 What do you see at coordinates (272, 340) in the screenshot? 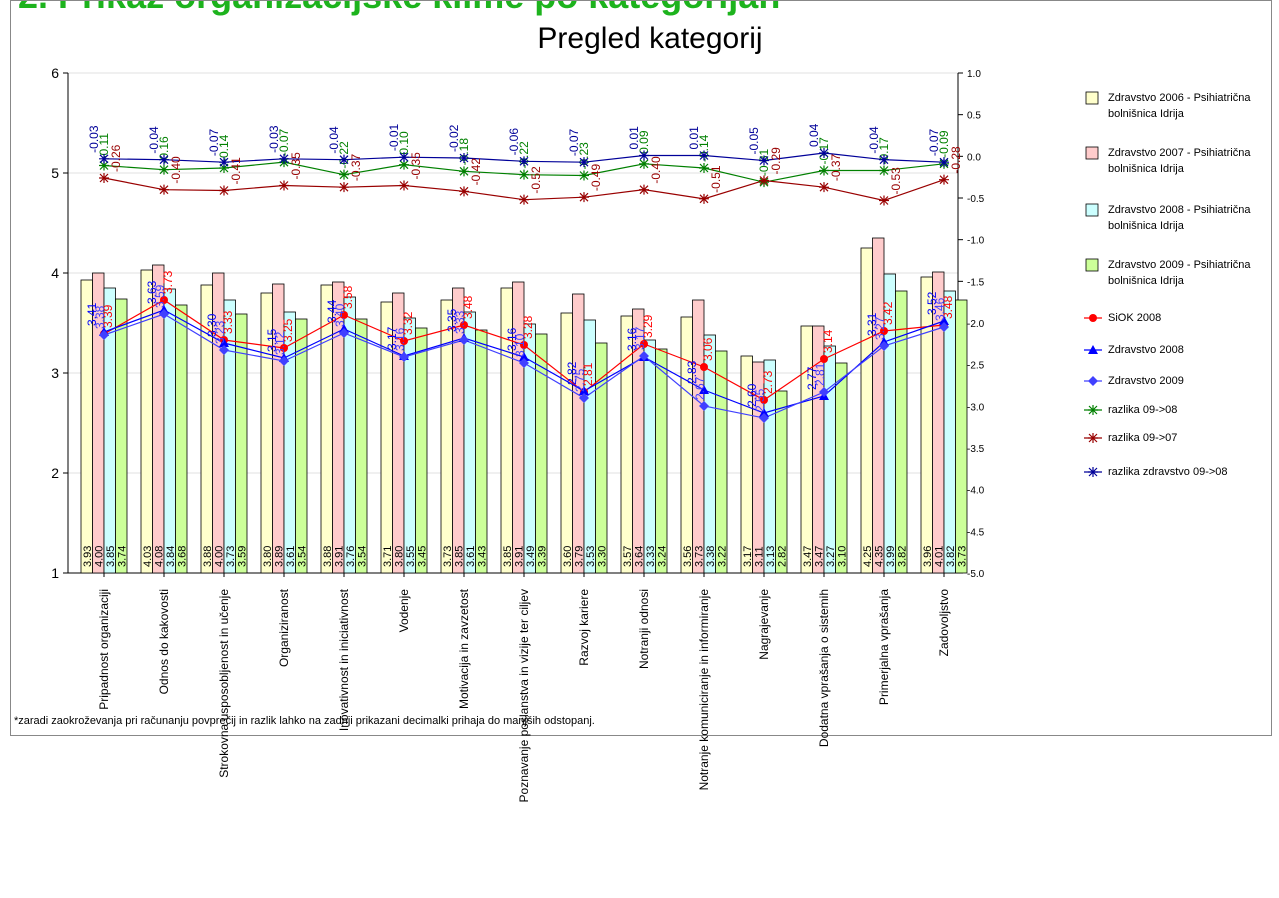
I see `point-value-label: 3.15` at bounding box center [272, 340].